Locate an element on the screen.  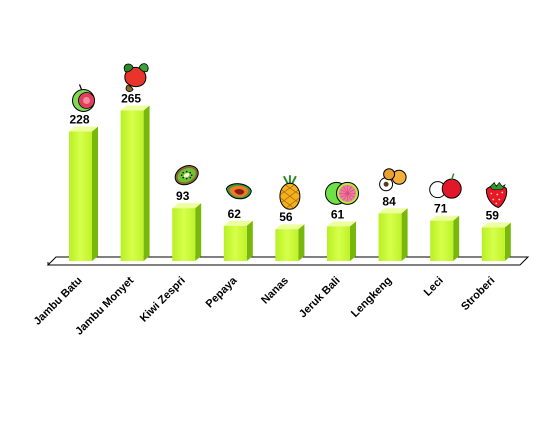
kiwi-icon is located at coordinates (186, 175).